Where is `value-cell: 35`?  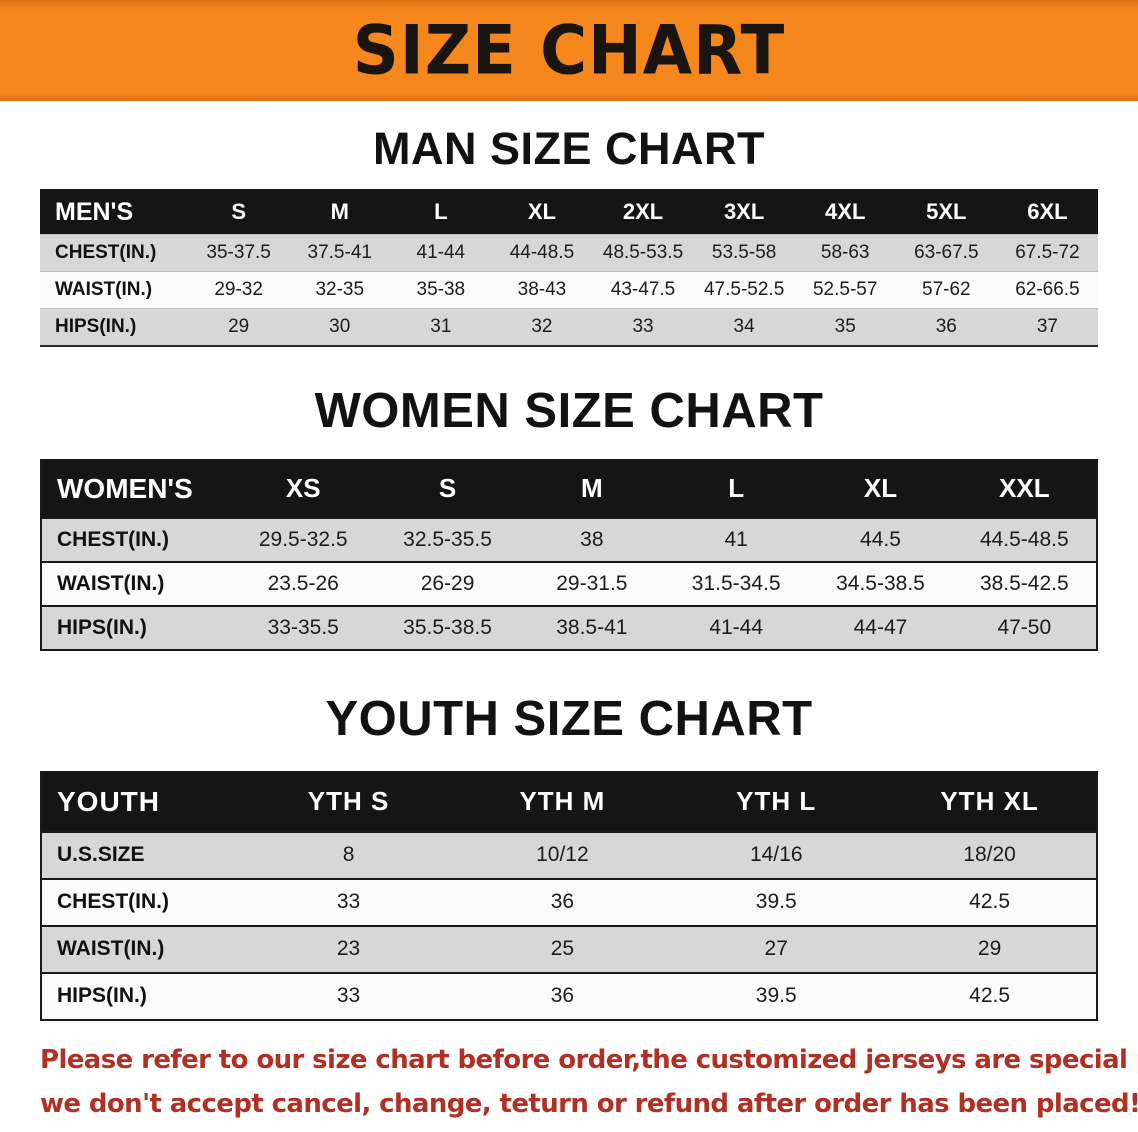 value-cell: 35 is located at coordinates (845, 326).